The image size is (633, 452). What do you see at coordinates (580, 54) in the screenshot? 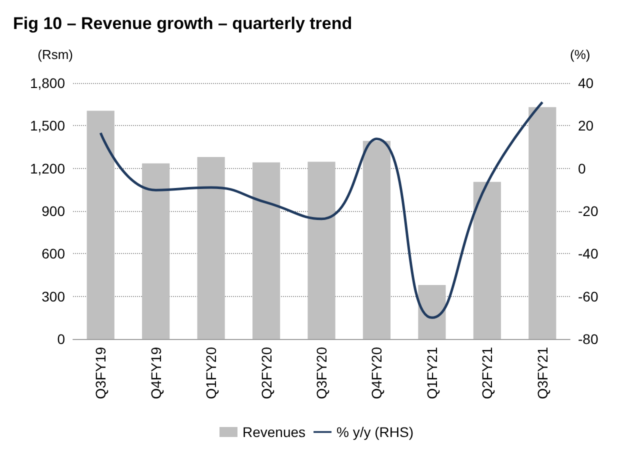
I see `y2-axis-title: (%)` at bounding box center [580, 54].